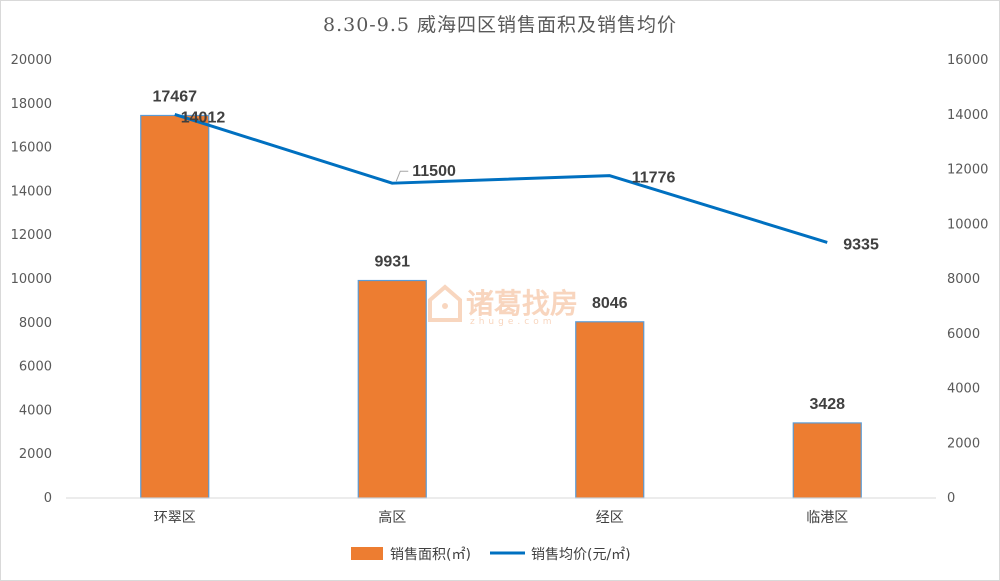 The width and height of the screenshot is (1000, 581). Describe the element at coordinates (951, 498) in the screenshot. I see `y-right-tick-label: 0` at that location.